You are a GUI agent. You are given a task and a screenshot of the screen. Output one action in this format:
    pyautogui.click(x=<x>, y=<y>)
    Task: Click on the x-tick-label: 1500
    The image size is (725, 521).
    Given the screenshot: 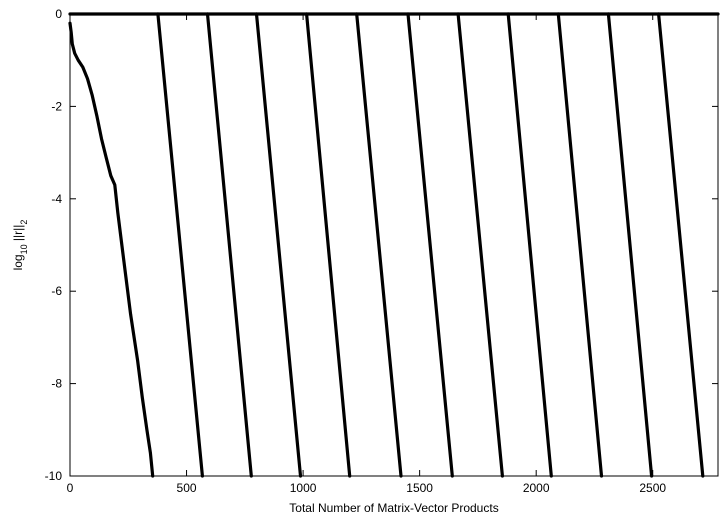 What is the action you would take?
    pyautogui.click(x=419, y=488)
    